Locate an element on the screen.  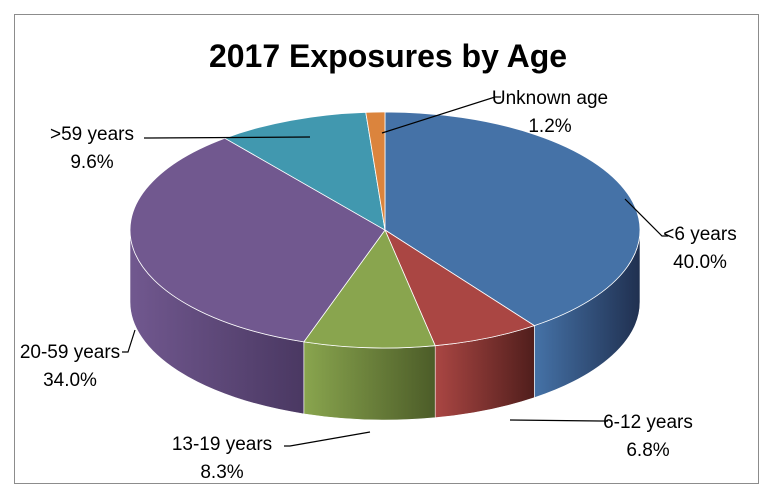
slice-label-2: 6-12 years is located at coordinates (648, 422).